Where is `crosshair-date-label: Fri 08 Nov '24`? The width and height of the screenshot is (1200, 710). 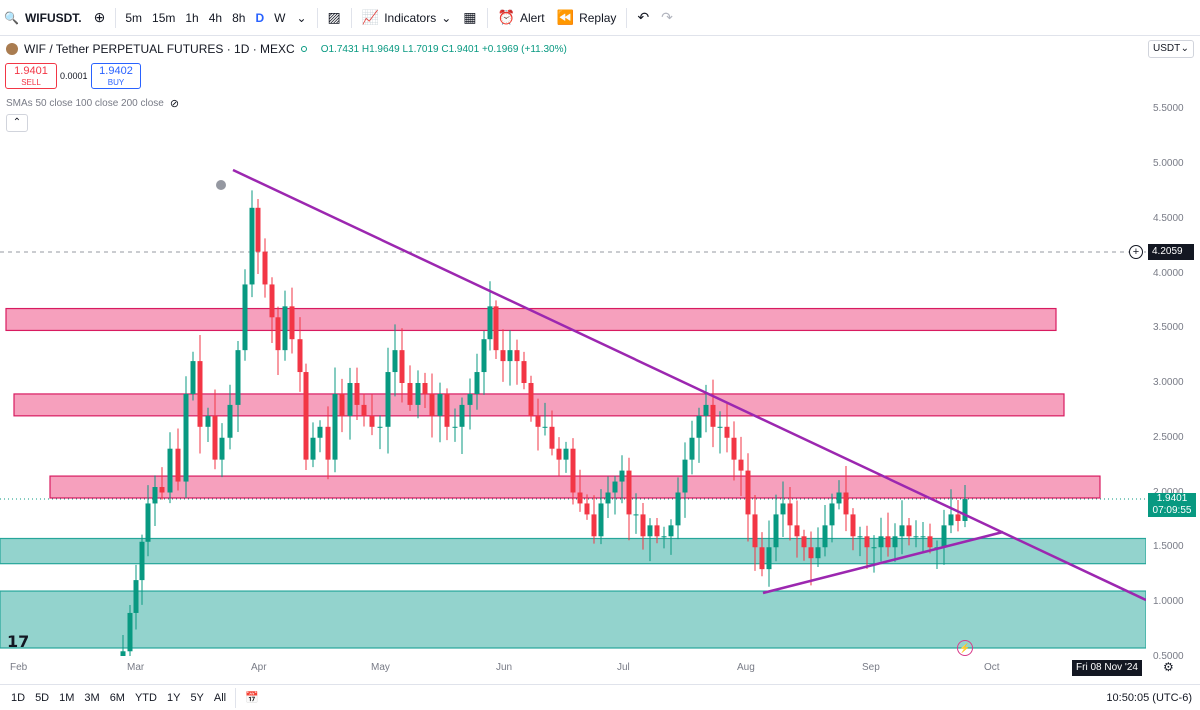
crosshair-date-label: Fri 08 Nov '24 is located at coordinates (1107, 668).